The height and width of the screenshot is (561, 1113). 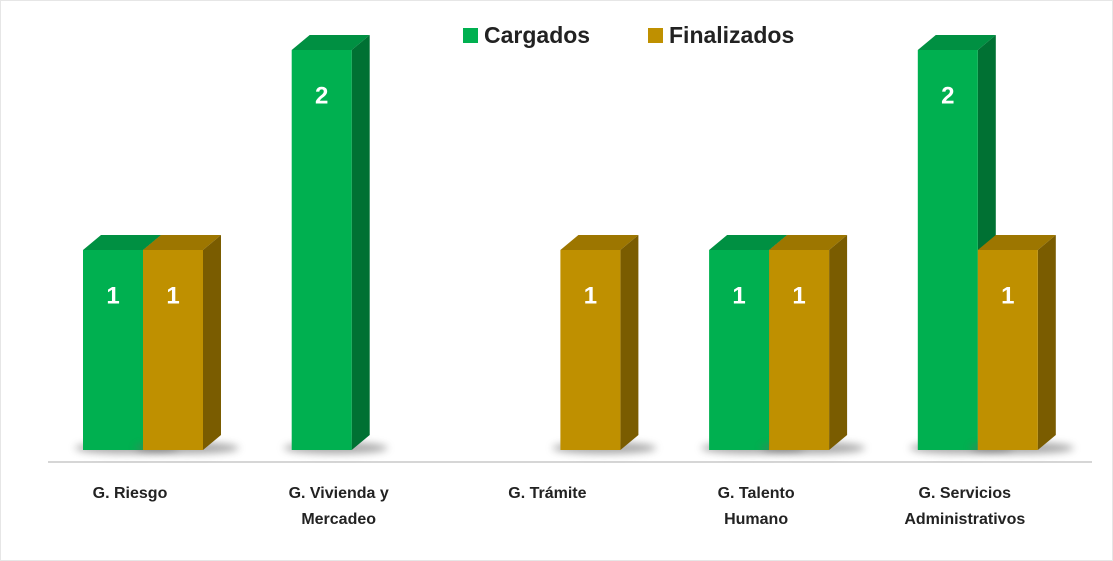 I want to click on x-tick-label: G. Trámite, so click(x=547, y=493).